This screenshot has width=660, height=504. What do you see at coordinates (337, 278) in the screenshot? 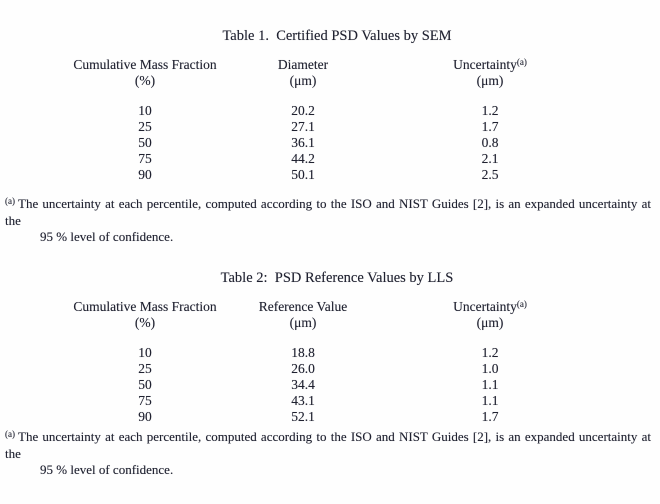
I see `table-2-title: Table 2: PSD Reference Values by LLS` at bounding box center [337, 278].